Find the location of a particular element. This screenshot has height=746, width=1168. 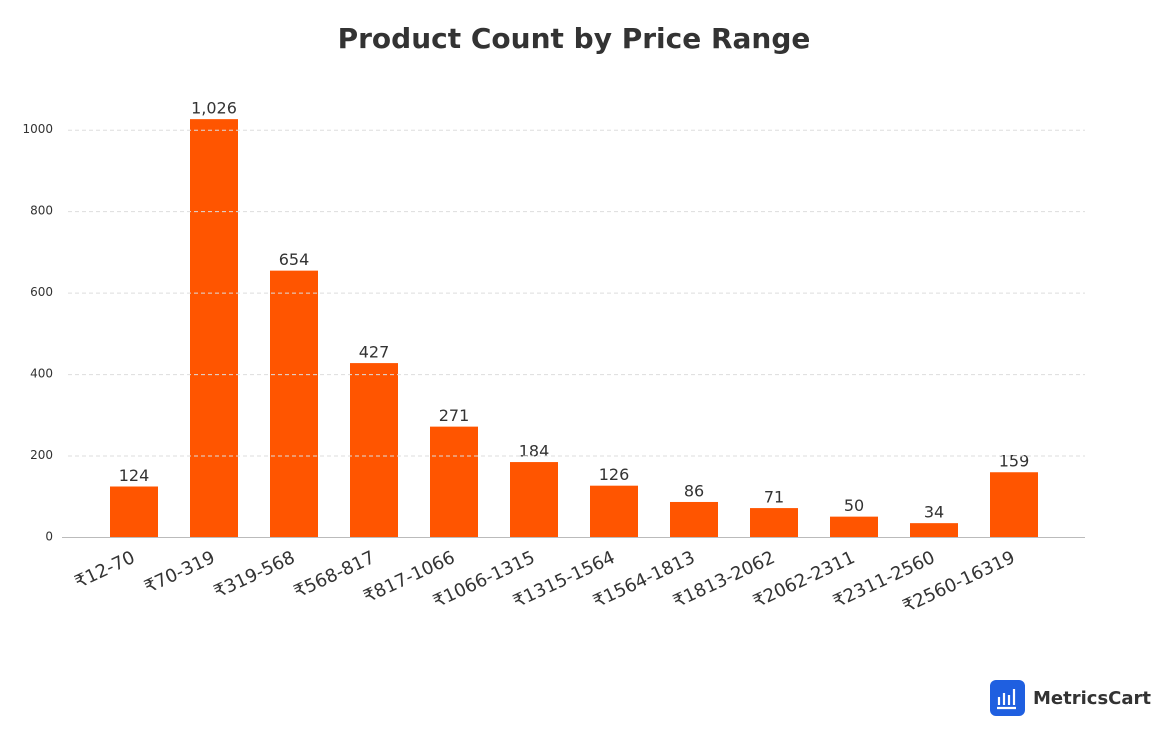

value-label: 1,026 is located at coordinates (214, 108).